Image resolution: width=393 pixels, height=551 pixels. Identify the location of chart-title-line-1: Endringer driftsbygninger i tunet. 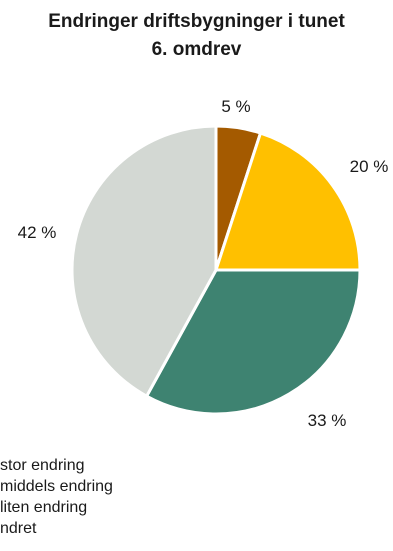
(196, 21).